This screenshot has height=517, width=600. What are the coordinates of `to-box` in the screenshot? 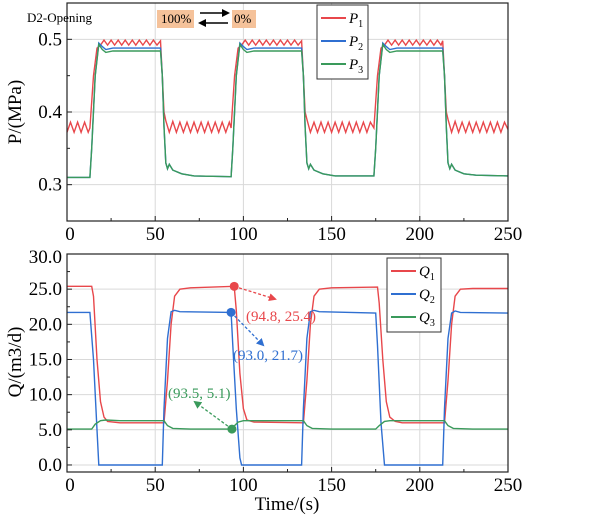 It's located at (244, 19).